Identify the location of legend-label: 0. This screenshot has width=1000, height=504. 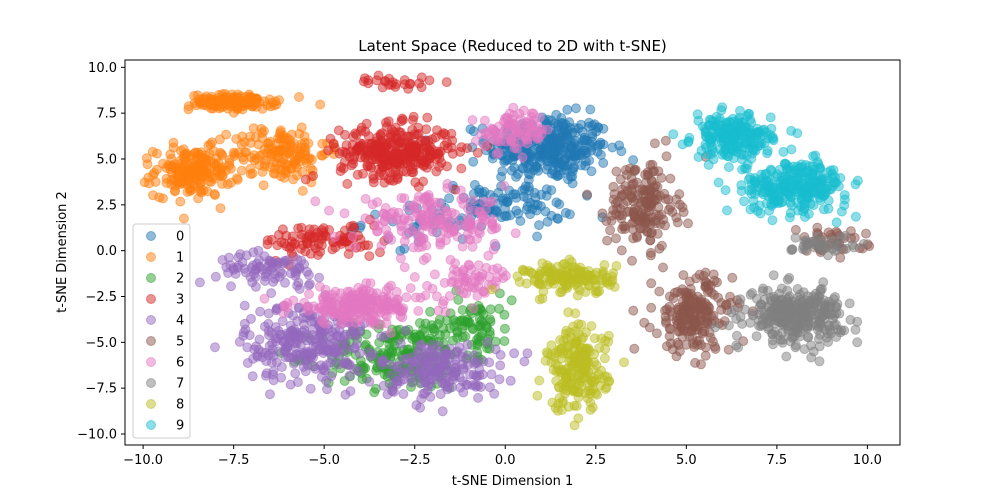
(180, 237).